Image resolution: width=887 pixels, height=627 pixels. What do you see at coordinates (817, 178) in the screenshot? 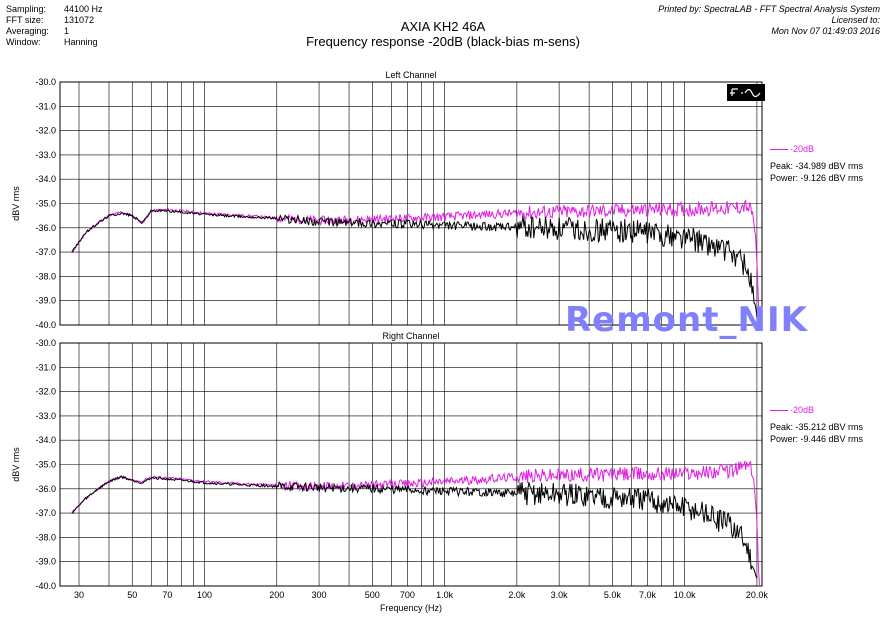
I see `legend-power: Power: -9.126 dBV rms` at bounding box center [817, 178].